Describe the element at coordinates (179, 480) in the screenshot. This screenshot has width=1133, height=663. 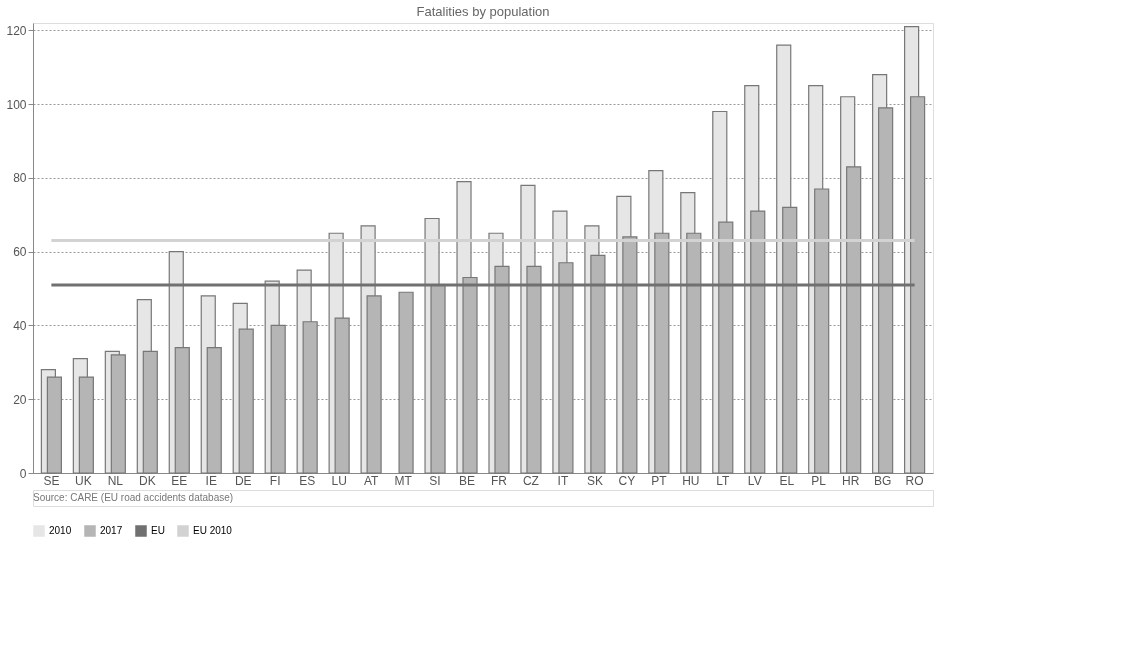
I see `x-tick-label: EE` at that location.